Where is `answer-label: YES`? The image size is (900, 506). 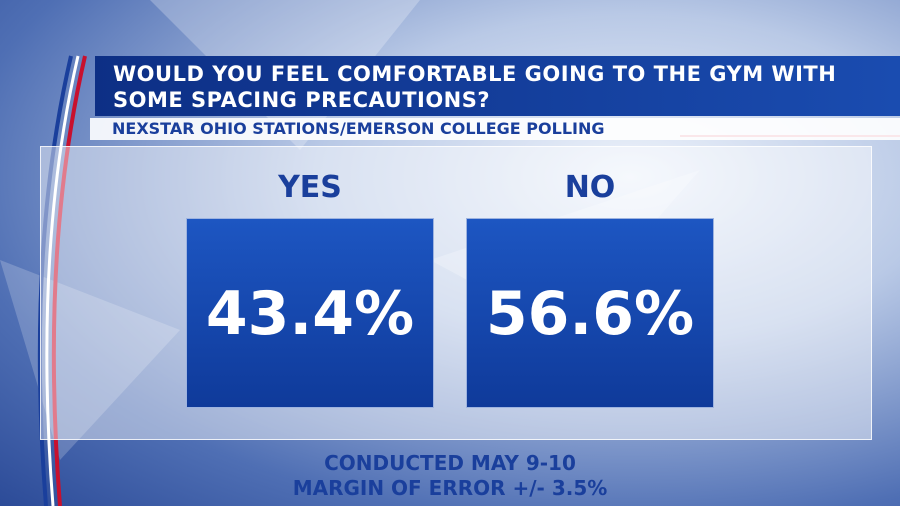 answer-label: YES is located at coordinates (310, 187).